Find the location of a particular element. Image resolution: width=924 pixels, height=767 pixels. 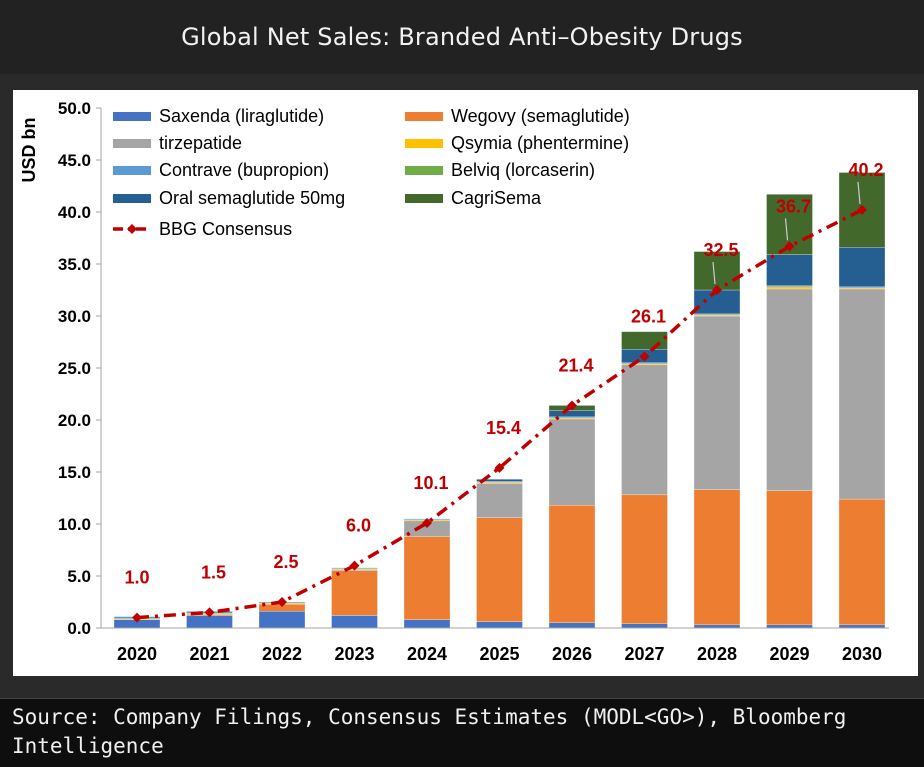

consensus-data-label: 32.5 is located at coordinates (720, 250).